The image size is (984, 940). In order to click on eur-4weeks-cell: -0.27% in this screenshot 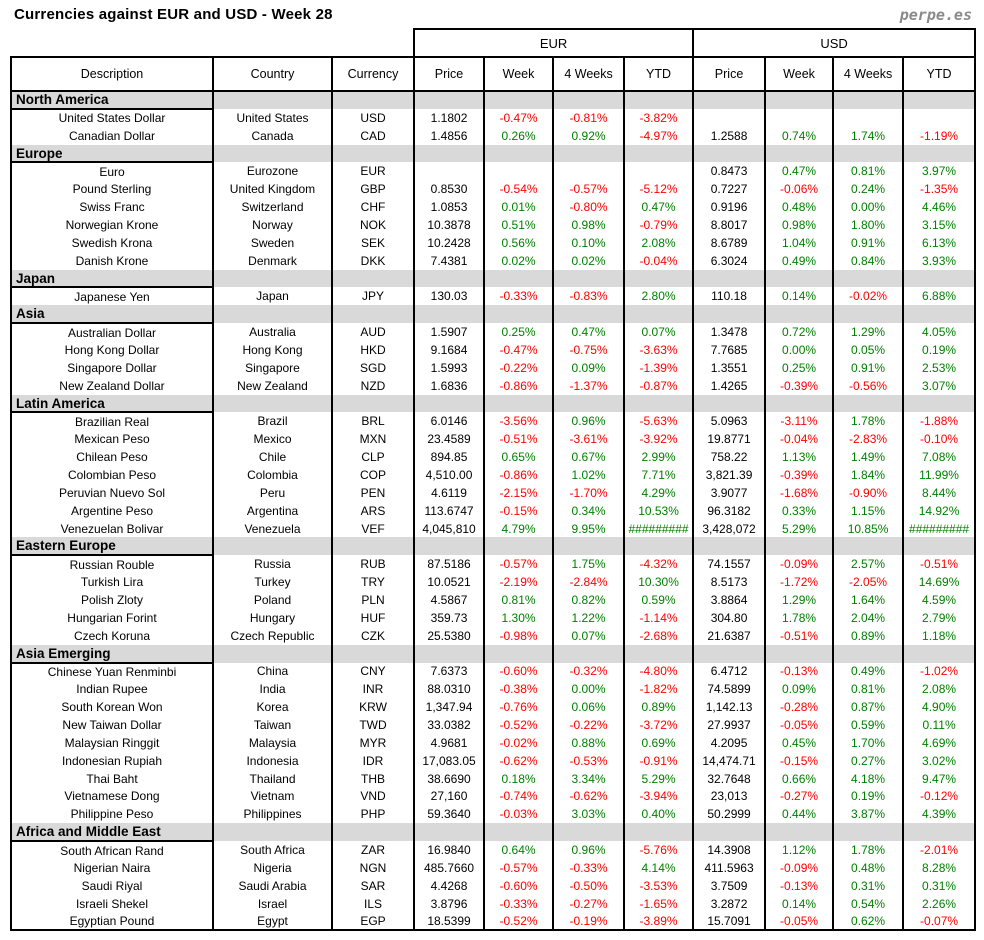, I will do `click(589, 903)`.